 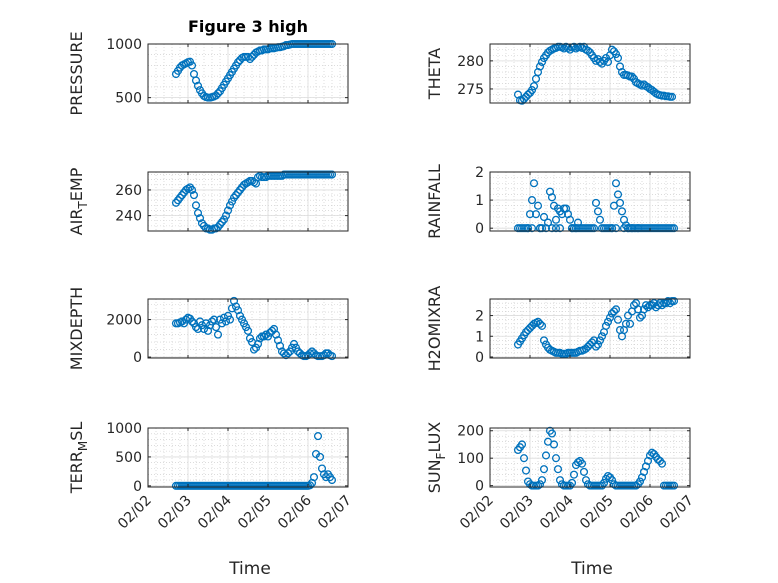 I want to click on figure-title: Figure 3 high, so click(x=248, y=26).